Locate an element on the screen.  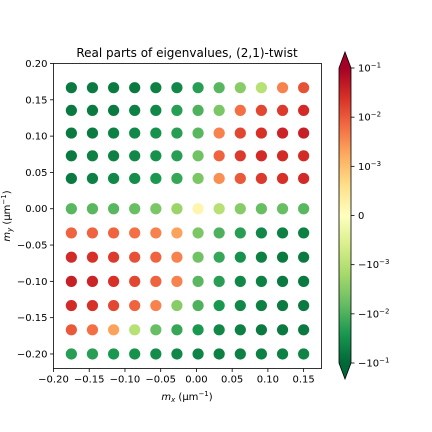
y-tick-label: −0.15 is located at coordinates (32, 318).